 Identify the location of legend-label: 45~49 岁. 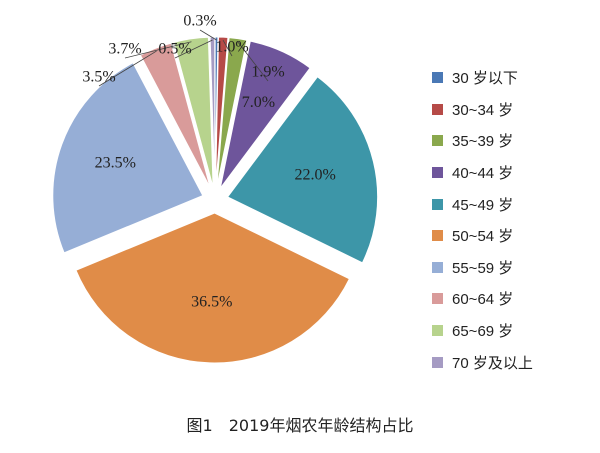
(483, 205).